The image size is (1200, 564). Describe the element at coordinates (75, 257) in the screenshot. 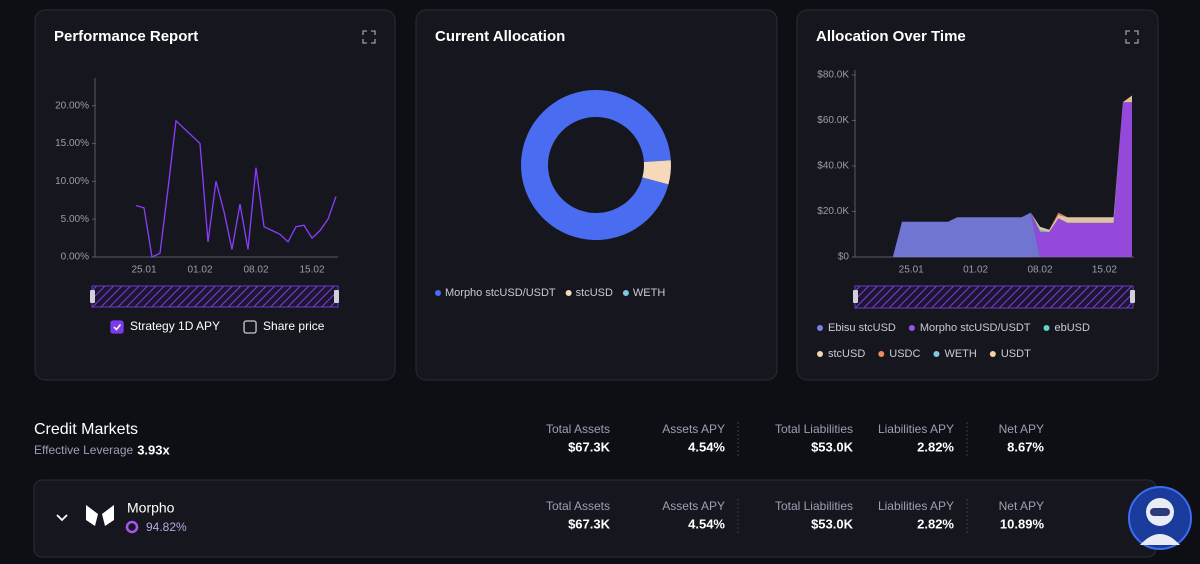

I see `y-tick-label: 0.00%` at that location.